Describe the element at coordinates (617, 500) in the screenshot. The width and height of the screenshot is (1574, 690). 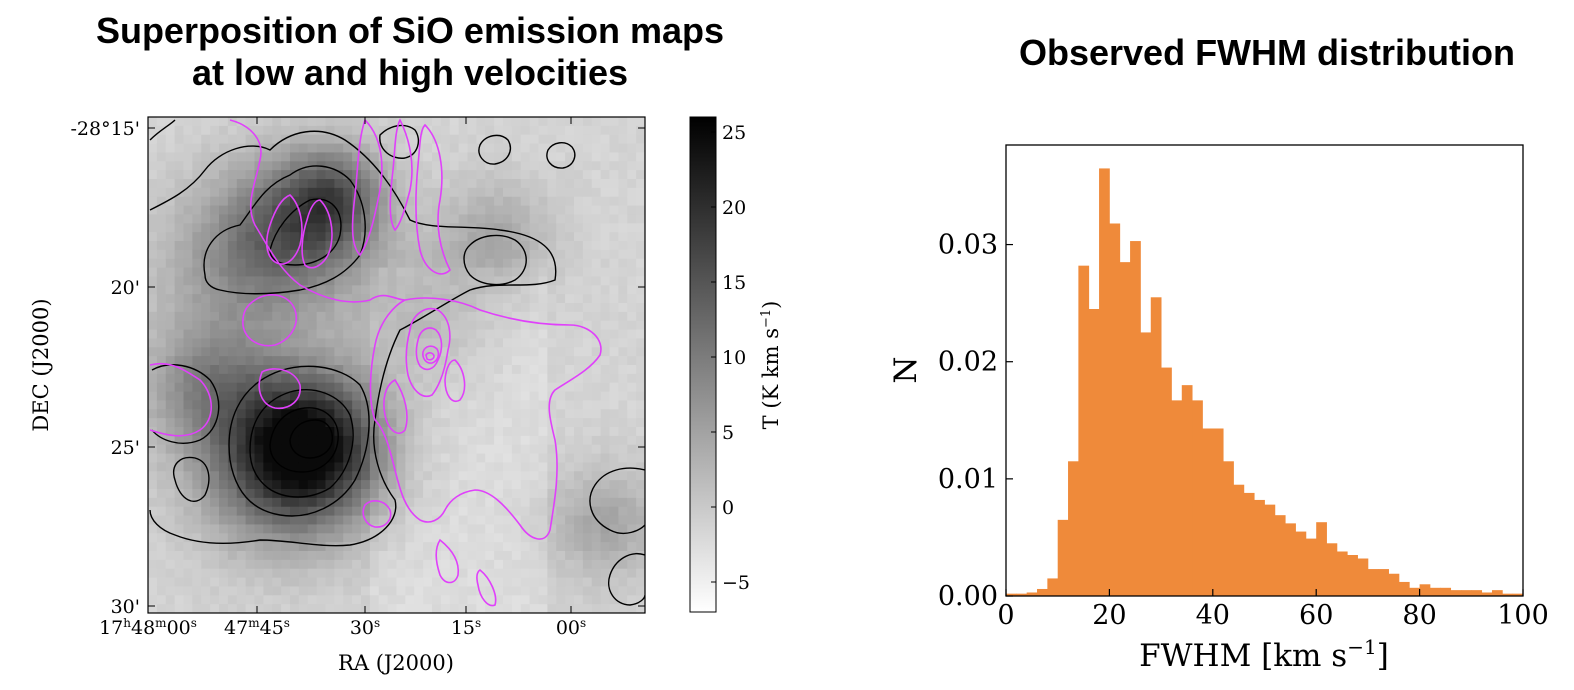
I see `black-contour-east-edge` at that location.